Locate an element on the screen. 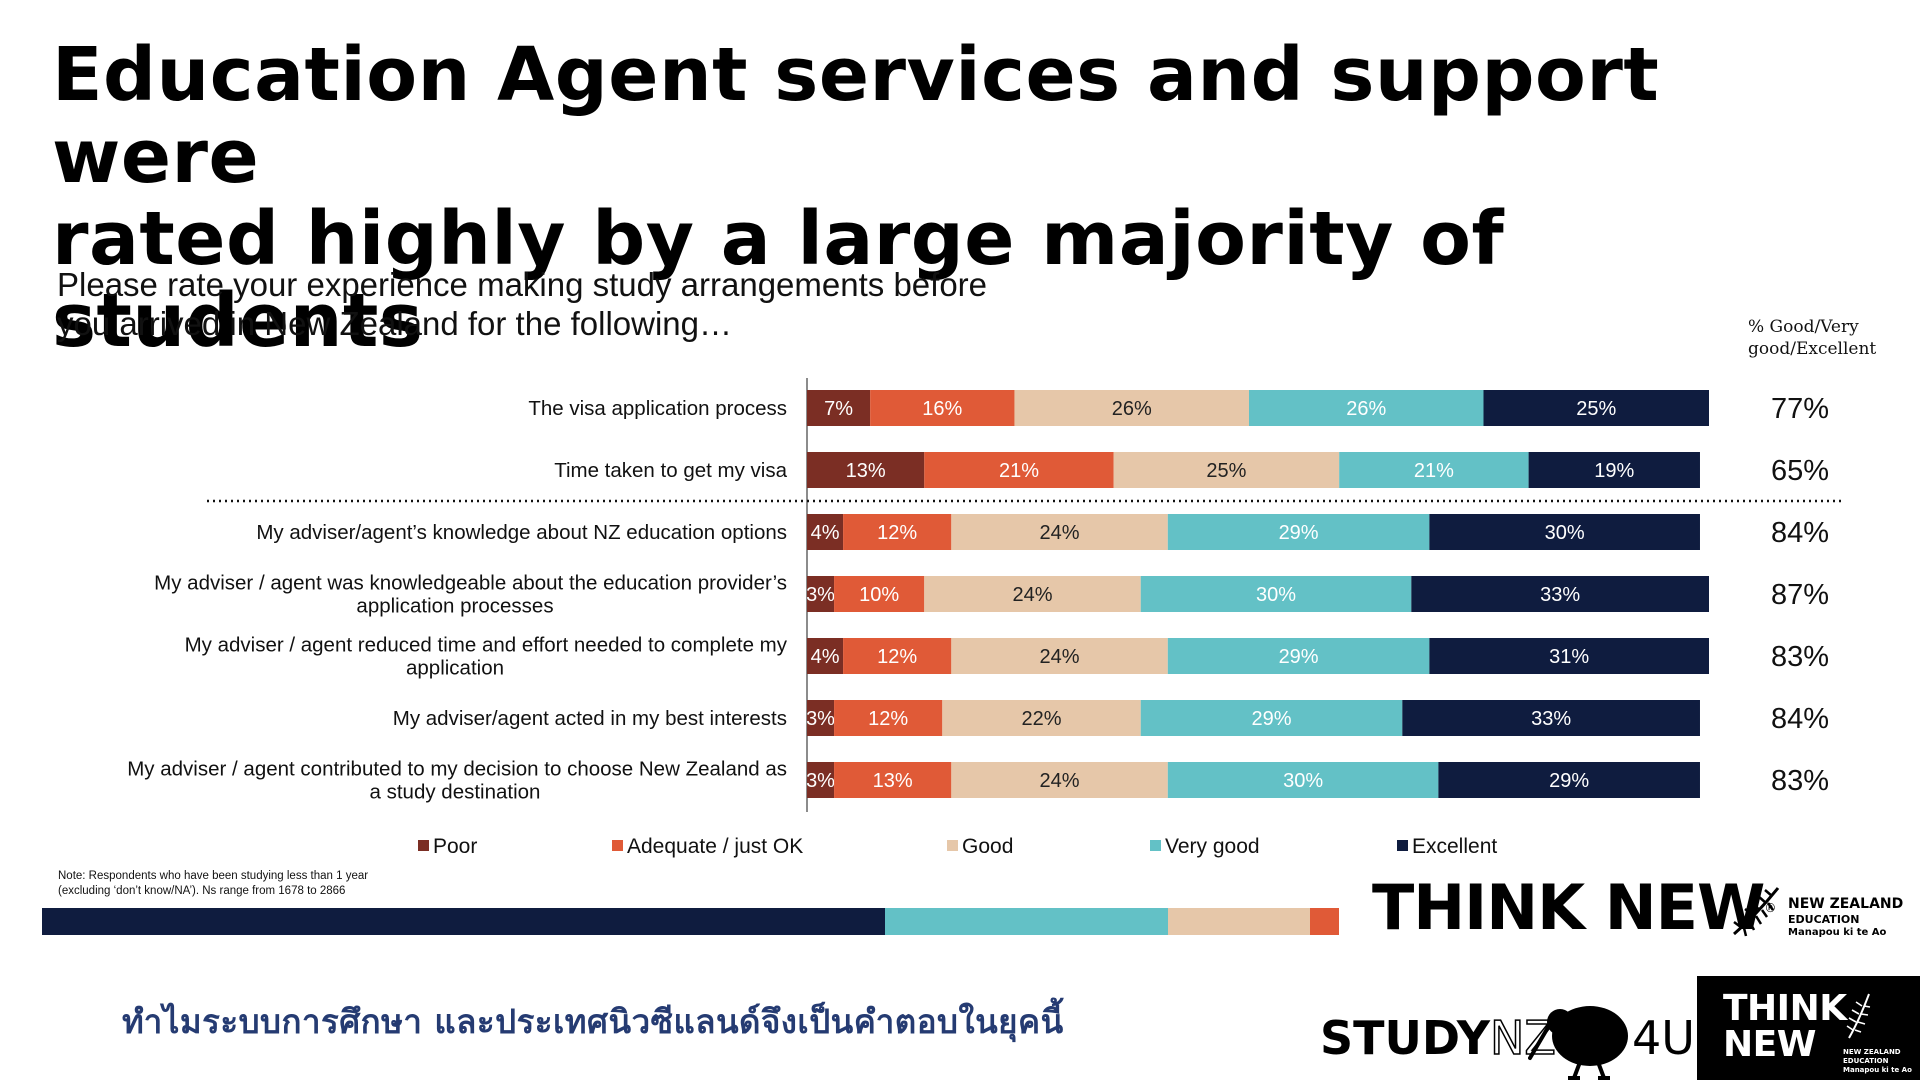 This screenshot has height=1080, width=1920. data-label: 31% is located at coordinates (1569, 657).